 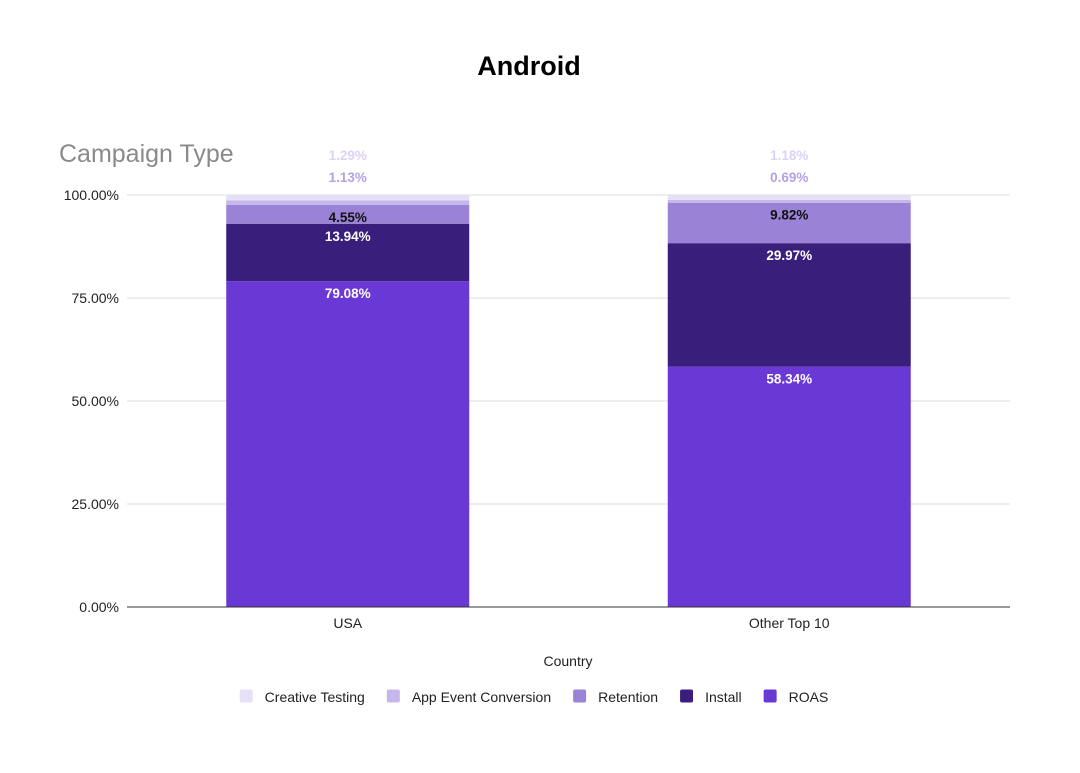 What do you see at coordinates (789, 155) in the screenshot?
I see `data-label-other-top-10-creative-testing: 1.18%` at bounding box center [789, 155].